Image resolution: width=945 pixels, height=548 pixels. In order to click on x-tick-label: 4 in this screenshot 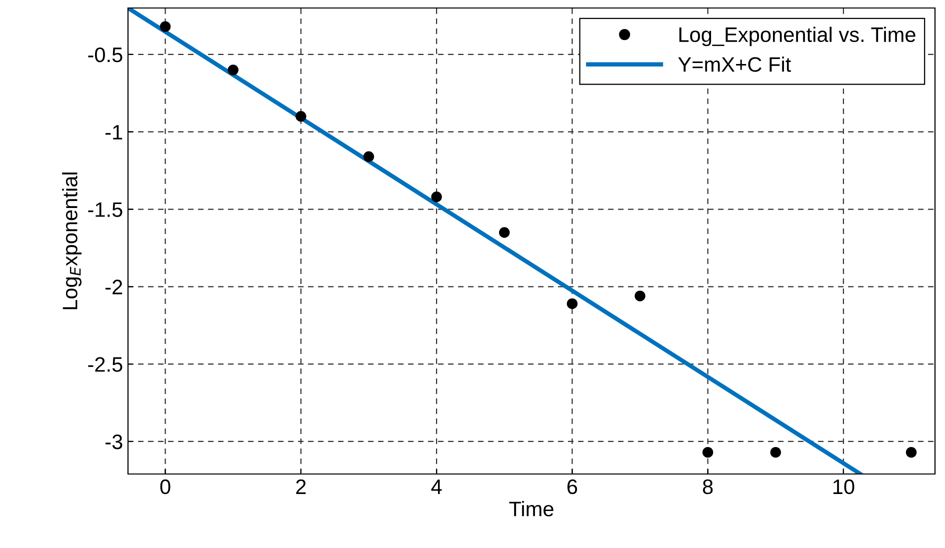, I will do `click(436, 487)`.